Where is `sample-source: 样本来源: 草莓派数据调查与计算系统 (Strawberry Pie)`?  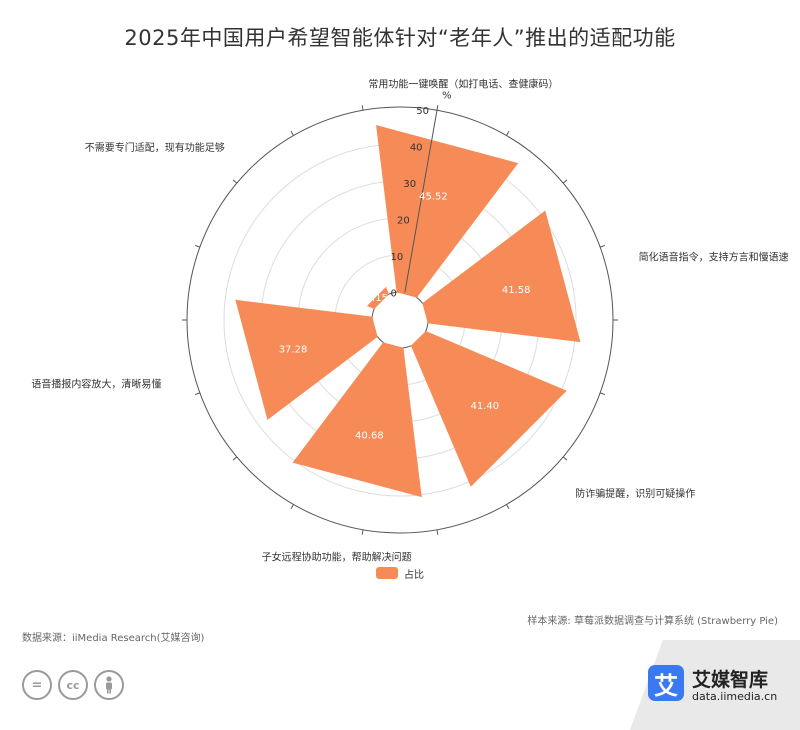 sample-source: 样本来源: 草莓派数据调查与计算系统 (Strawberry Pie) is located at coordinates (652, 621).